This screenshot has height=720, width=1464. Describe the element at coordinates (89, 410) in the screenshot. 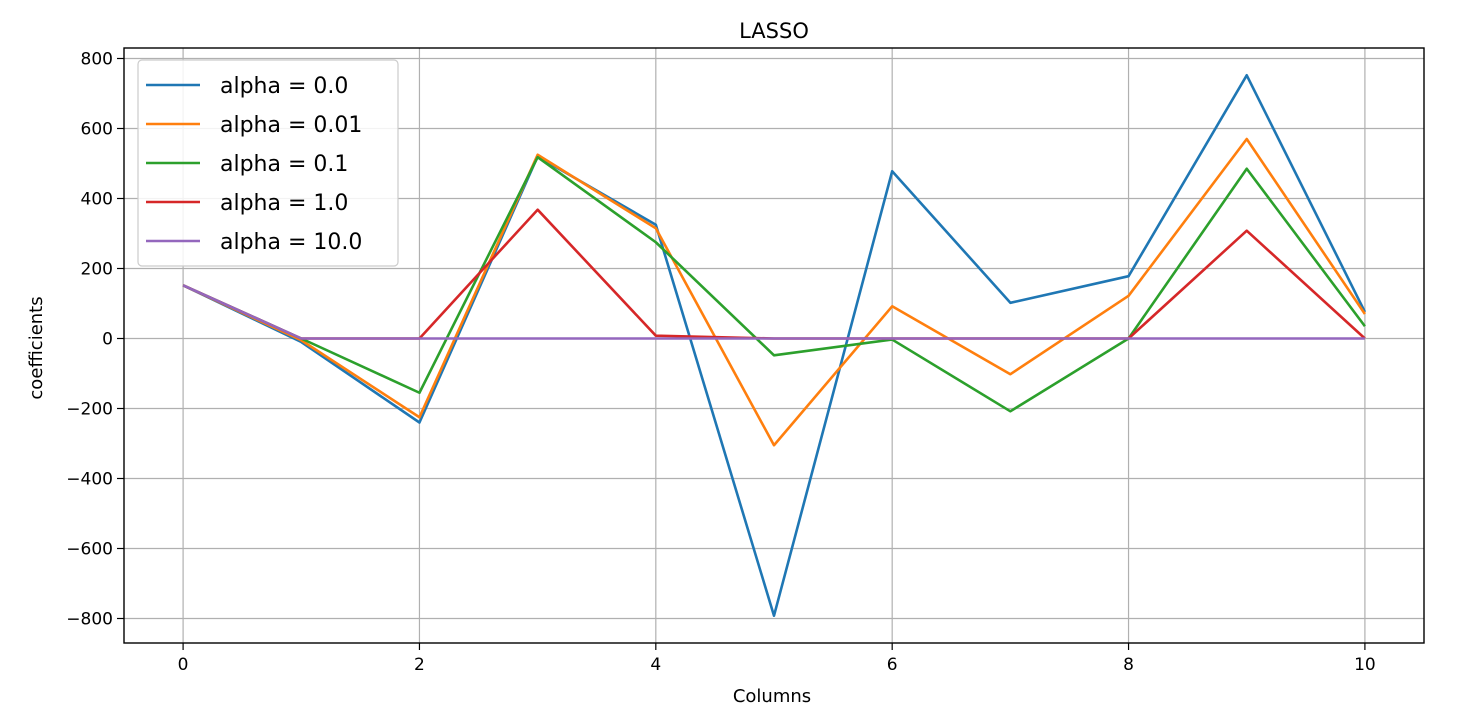

I see `y-tick-label: −200` at that location.